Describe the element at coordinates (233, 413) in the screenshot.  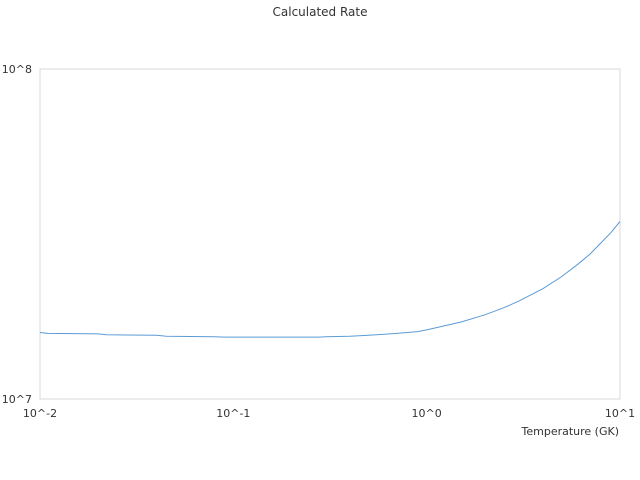
I see `x-tick-label: 10^-1` at that location.